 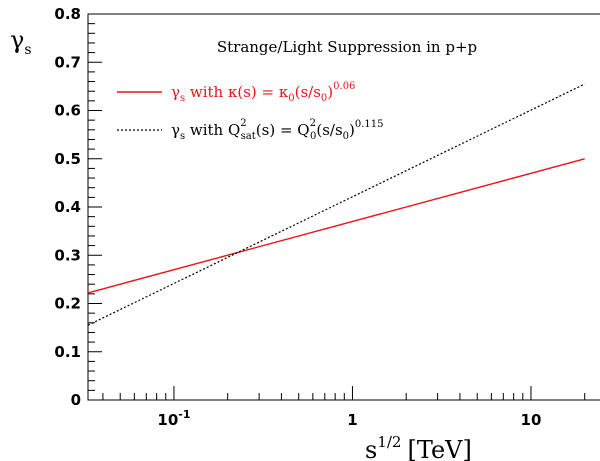 I want to click on y-tick-label: 0, so click(x=76, y=400).